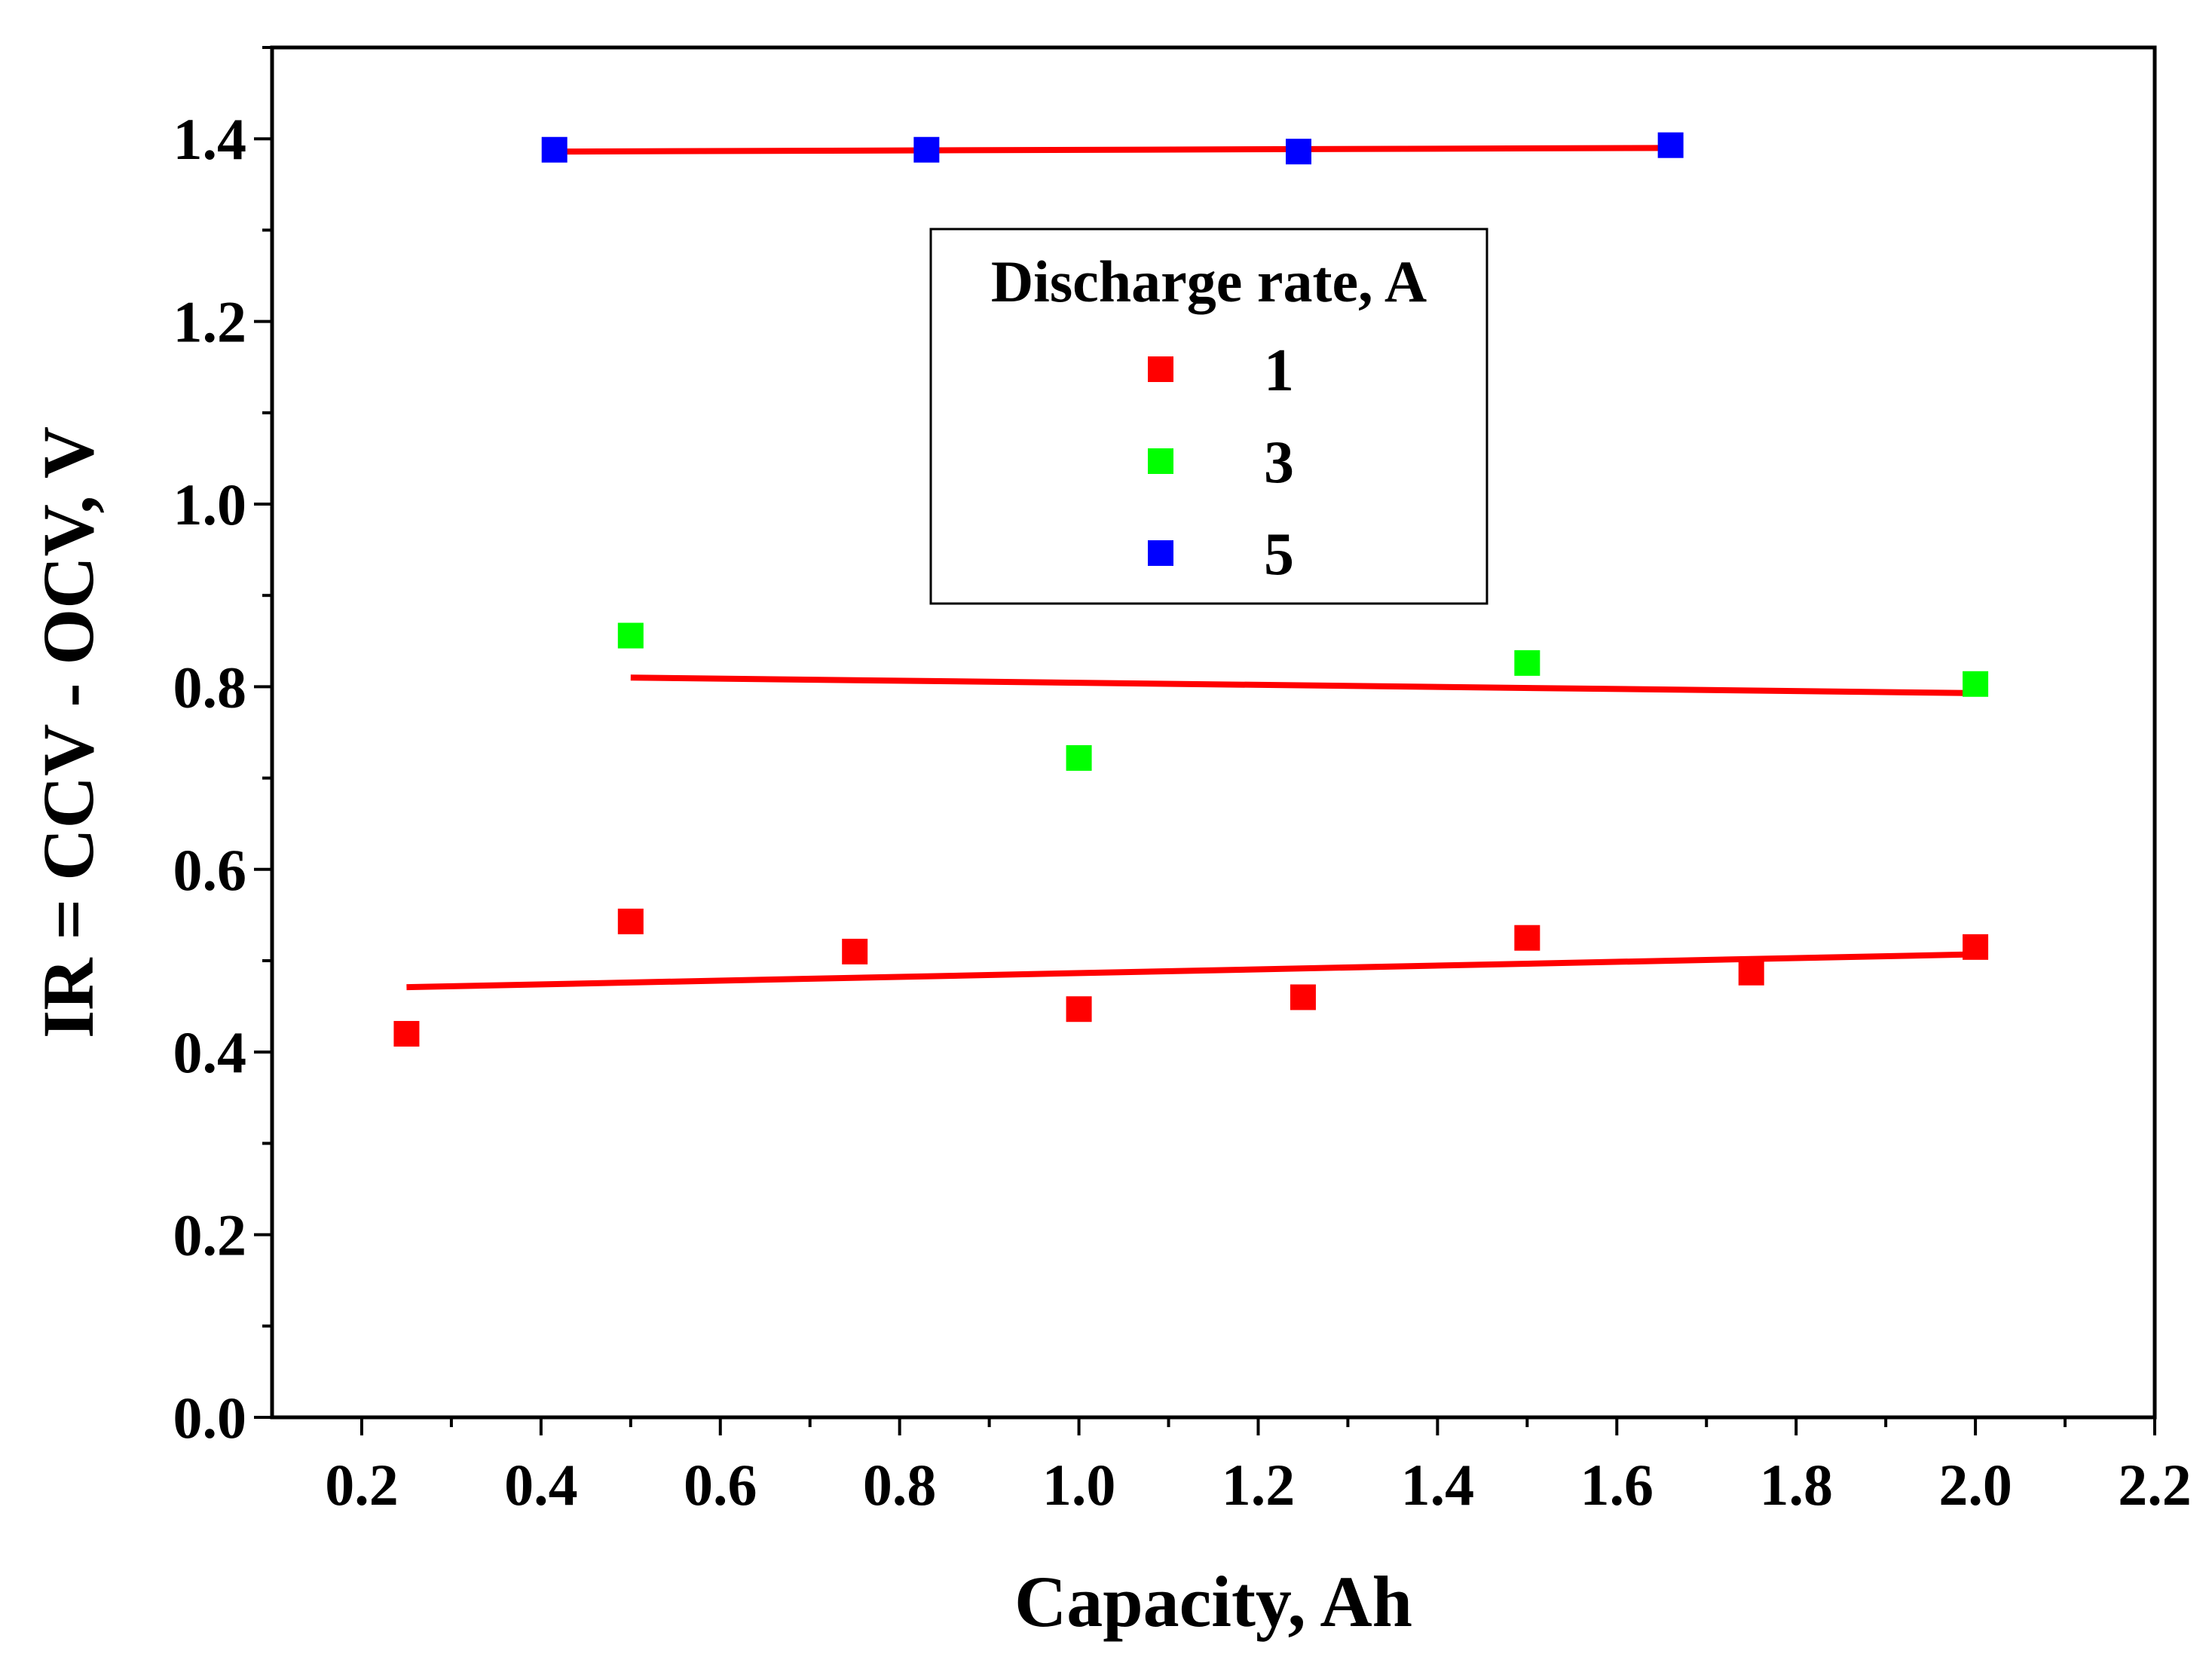  I want to click on x-axis-ticks: 0.2 0.4 0.6 0.8 1.0 1.2 1.4 1.6 1.8 2.0 2.2, so click(1259, 1467).